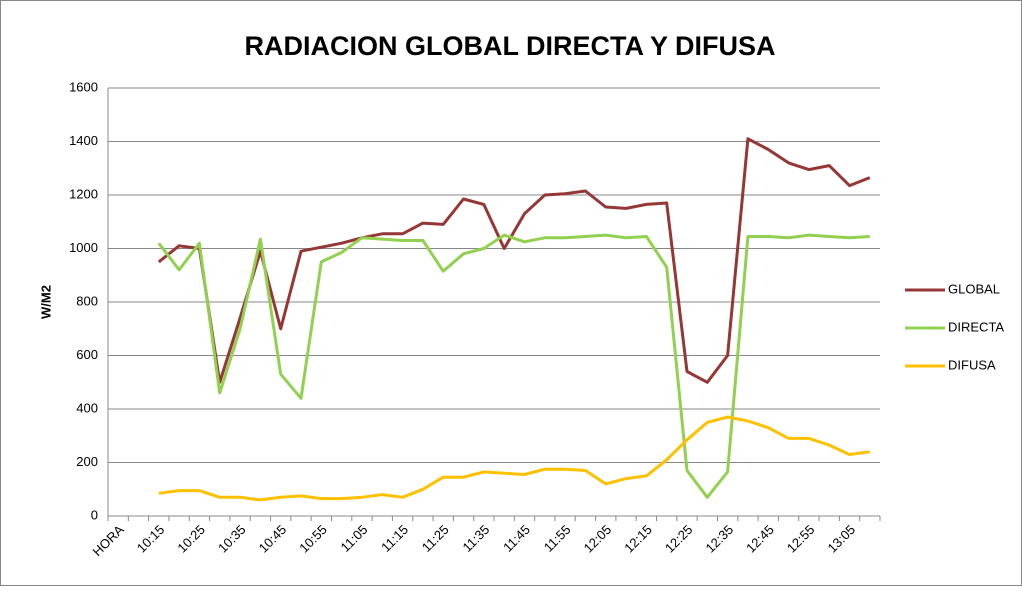 The image size is (1022, 591). Describe the element at coordinates (976, 326) in the screenshot. I see `legend-label: DIRECTA` at that location.